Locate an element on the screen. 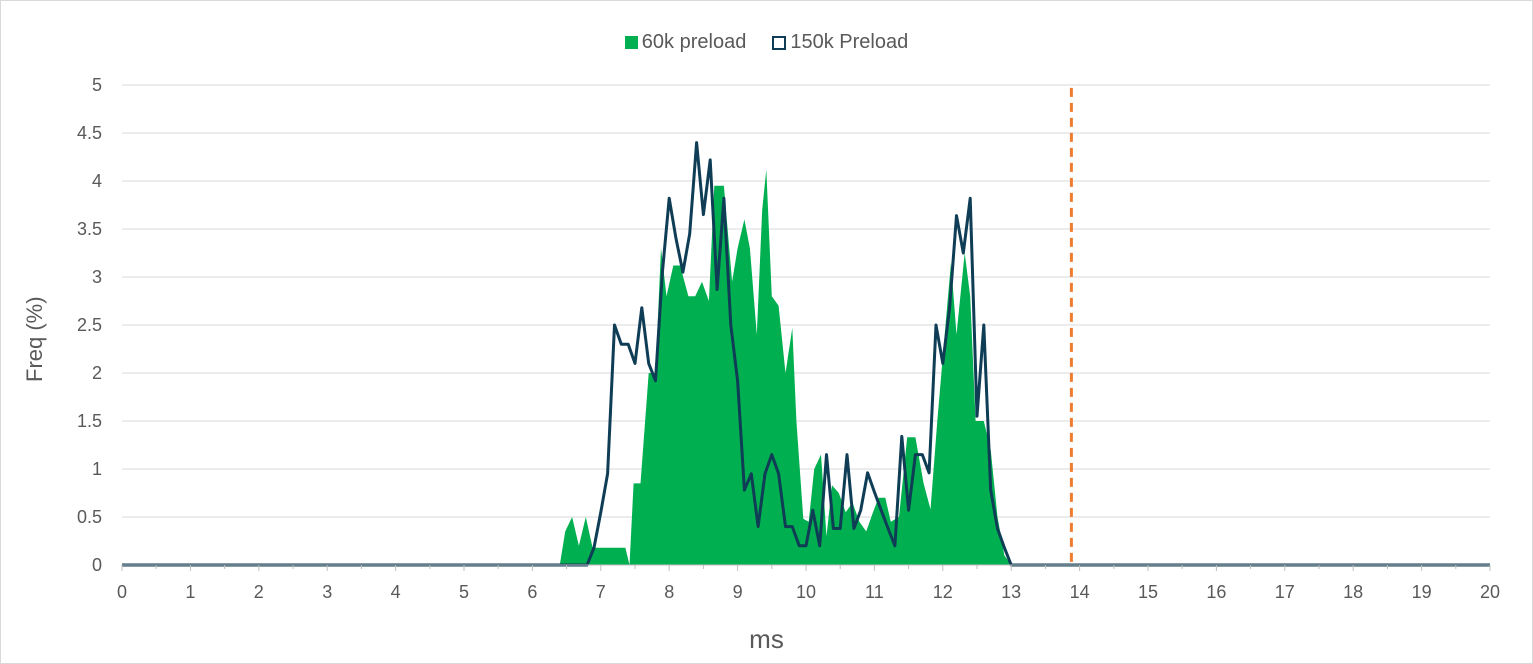  y-tick-label-8: 4 is located at coordinates (97, 181).